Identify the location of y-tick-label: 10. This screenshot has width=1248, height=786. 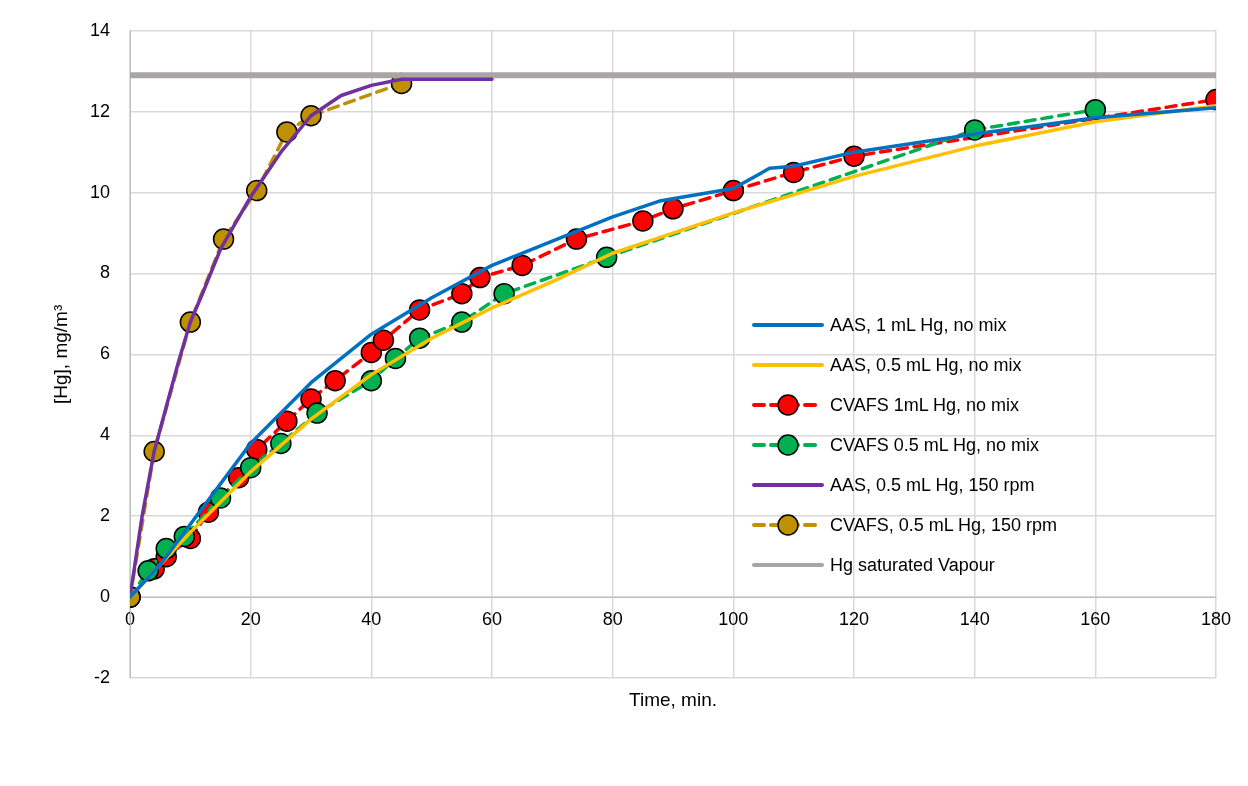
(100, 191).